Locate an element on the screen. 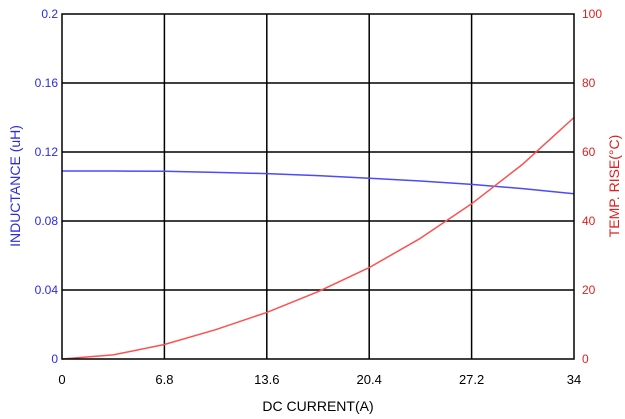 The height and width of the screenshot is (419, 625). x-tick-label: 0 is located at coordinates (61, 379).